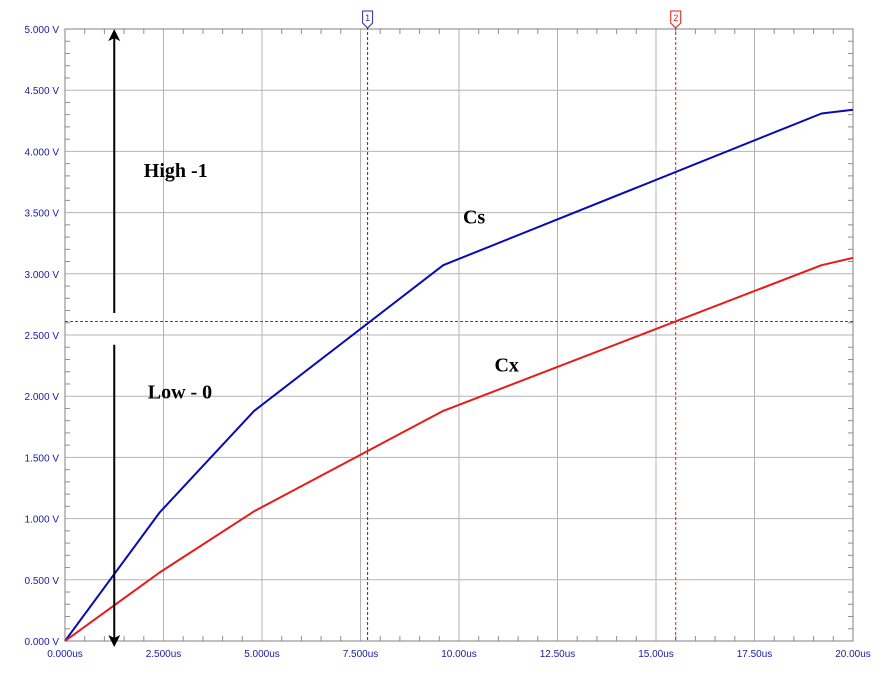 Image resolution: width=893 pixels, height=675 pixels. I want to click on y-tick-label: 4.000 V, so click(42, 152).